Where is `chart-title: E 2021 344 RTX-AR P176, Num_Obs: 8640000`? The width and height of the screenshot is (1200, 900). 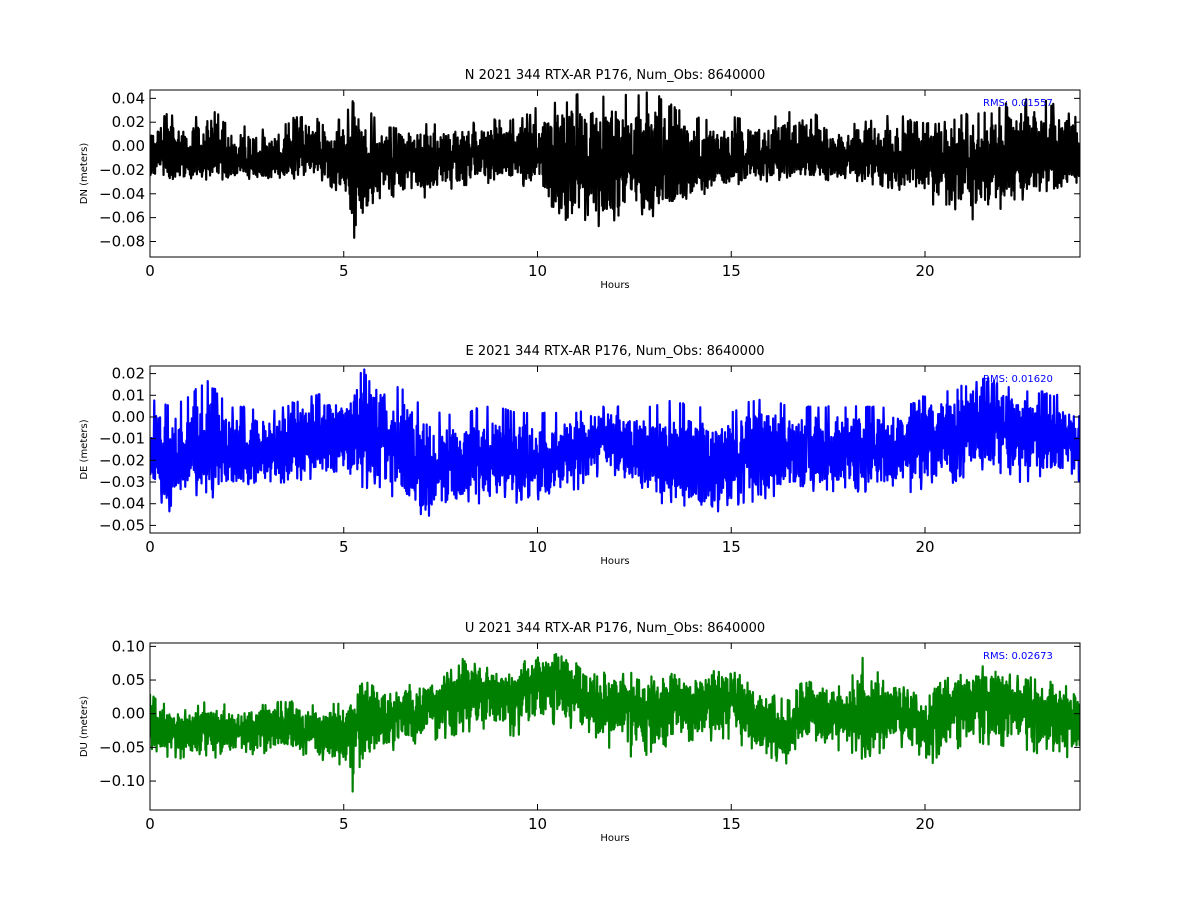
chart-title: E 2021 344 RTX-AR P176, Num_Obs: 8640000 is located at coordinates (615, 351).